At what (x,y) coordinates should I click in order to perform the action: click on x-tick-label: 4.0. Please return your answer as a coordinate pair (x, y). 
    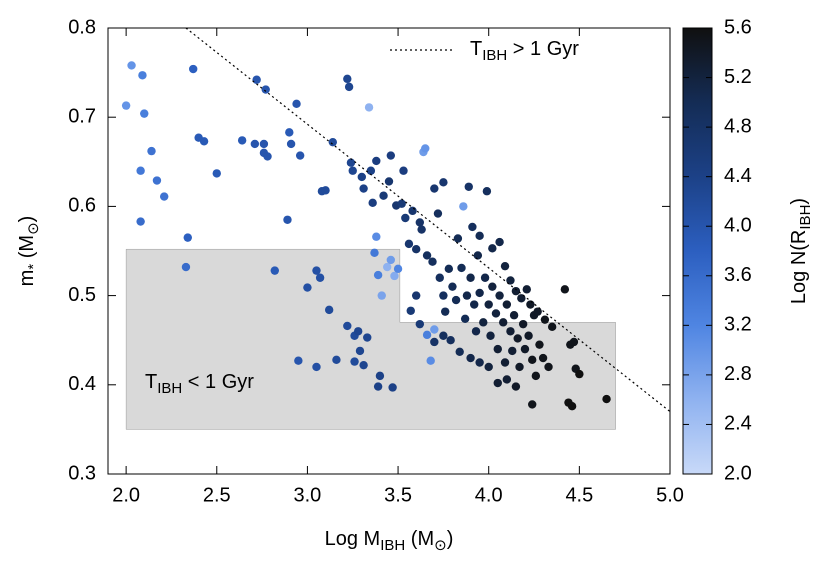
    Looking at the image, I should click on (489, 495).